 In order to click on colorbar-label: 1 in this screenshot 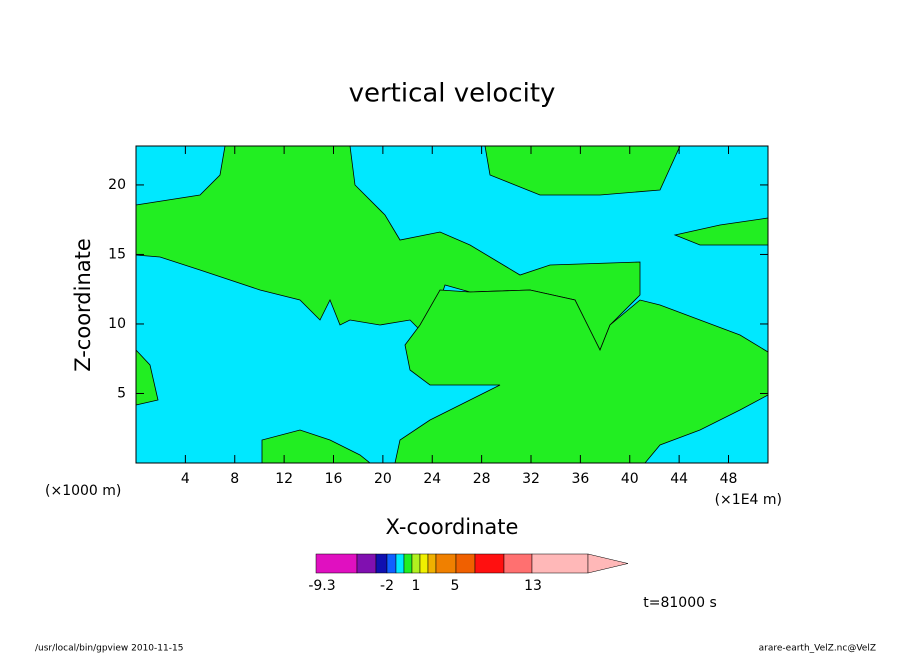, I will do `click(416, 586)`.